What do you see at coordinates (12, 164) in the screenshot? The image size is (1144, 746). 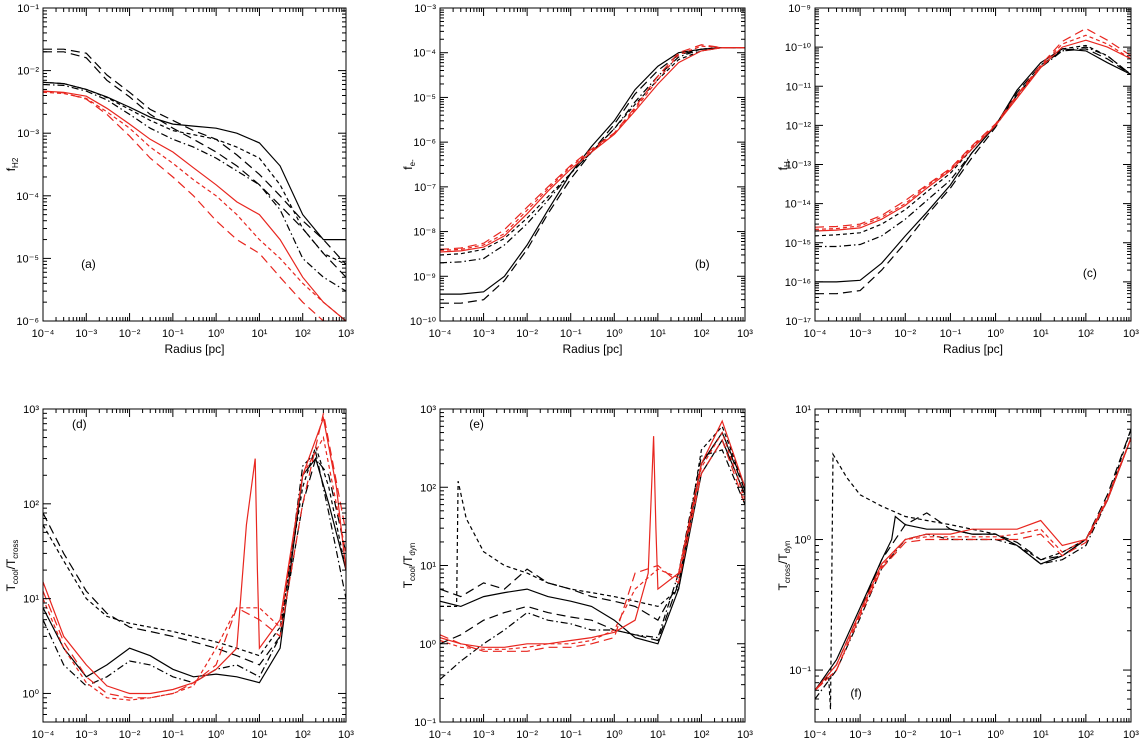 I see `y-axis-label: fH2` at bounding box center [12, 164].